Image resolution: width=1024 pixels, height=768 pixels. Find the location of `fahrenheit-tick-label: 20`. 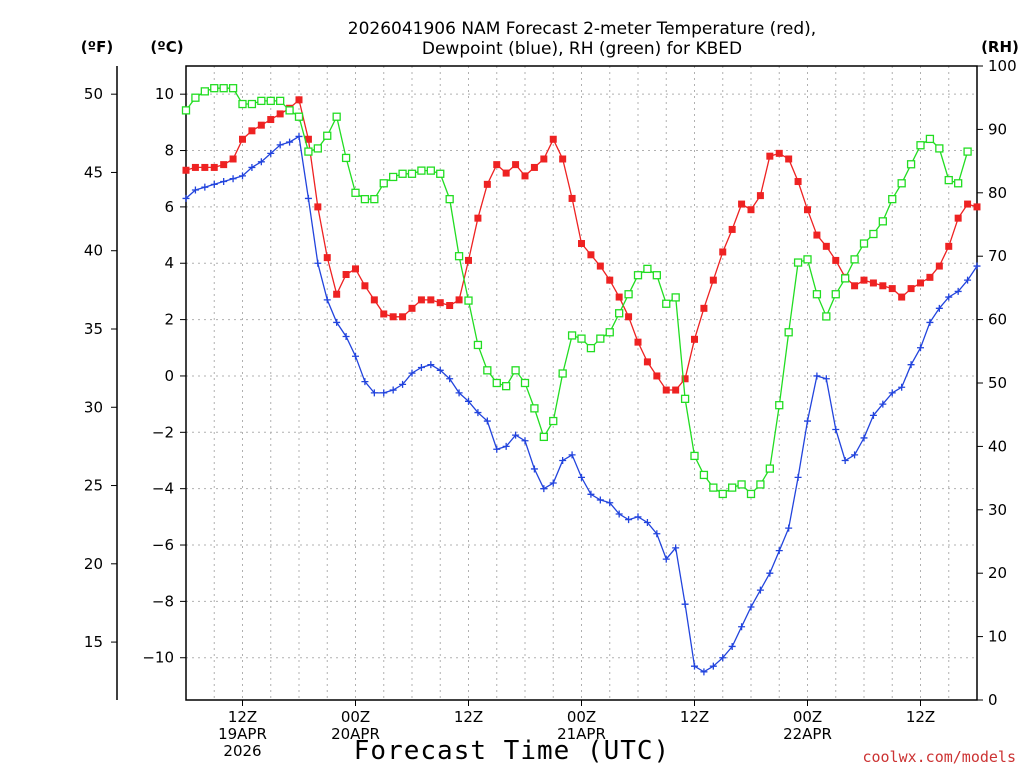

fahrenheit-tick-label: 20 is located at coordinates (93, 564).